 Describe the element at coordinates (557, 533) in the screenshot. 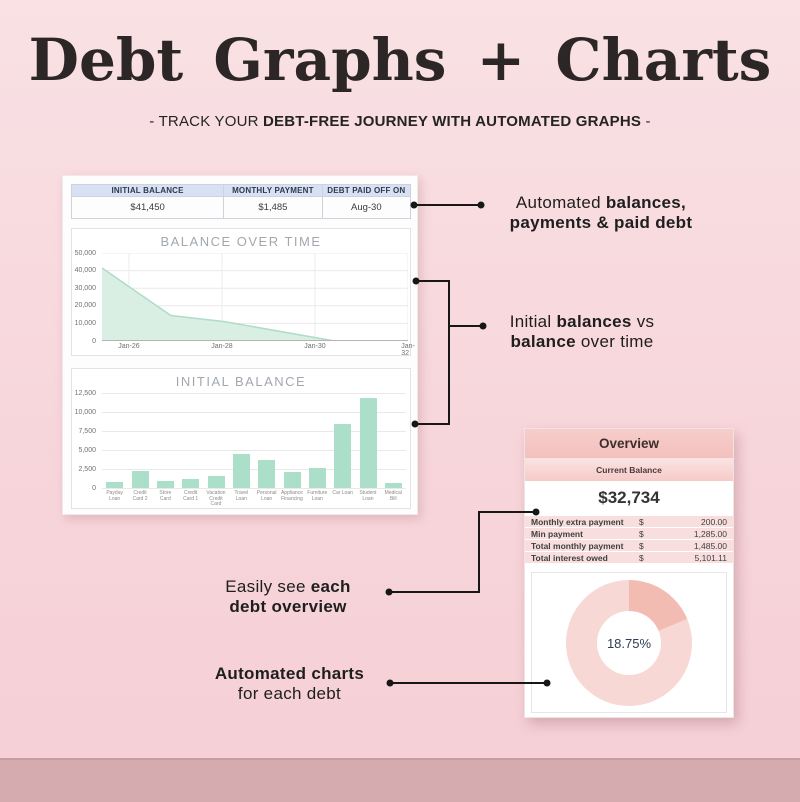

I see `row-label: Min payment` at that location.